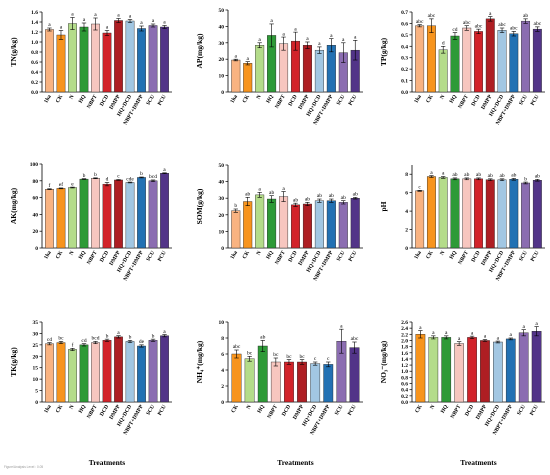 This screenshot has width=550, height=475. Describe the element at coordinates (535, 100) in the screenshot. I see `chart-3-xtick-label-10: PCU` at that location.